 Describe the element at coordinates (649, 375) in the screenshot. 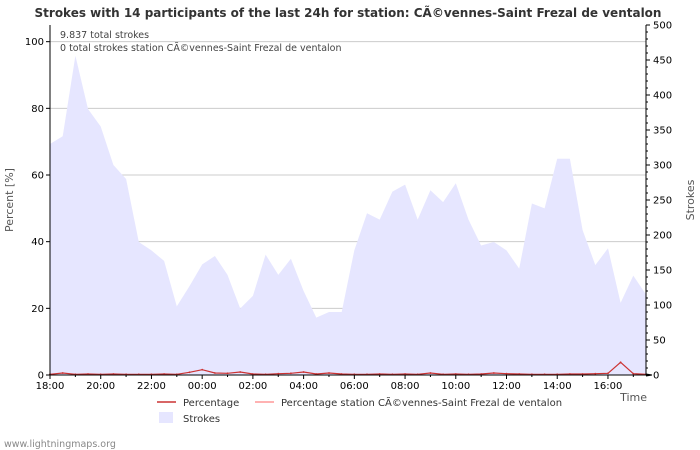

I see `x-axis-arrow` at that location.